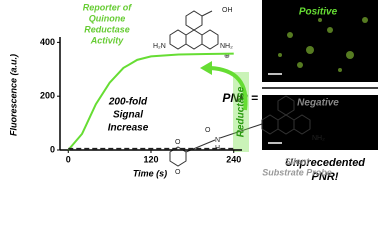 This screenshot has width=378, height=240. Describe the element at coordinates (150, 159) in the screenshot. I see `x-tick-label: 120` at that location.